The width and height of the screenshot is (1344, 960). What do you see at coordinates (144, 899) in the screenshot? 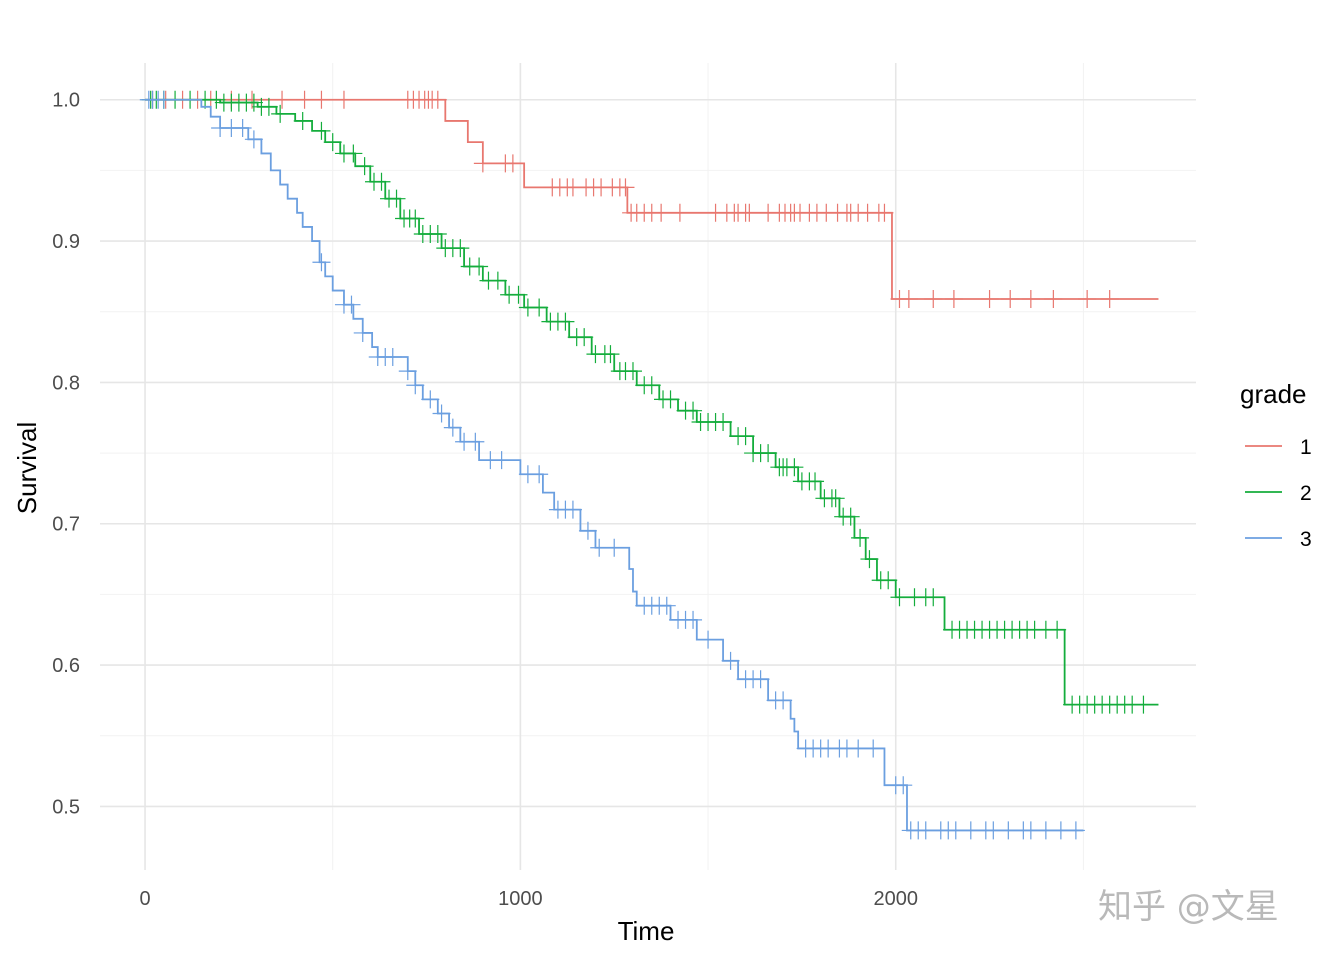
I see `x-tick-label: 0` at bounding box center [144, 899].